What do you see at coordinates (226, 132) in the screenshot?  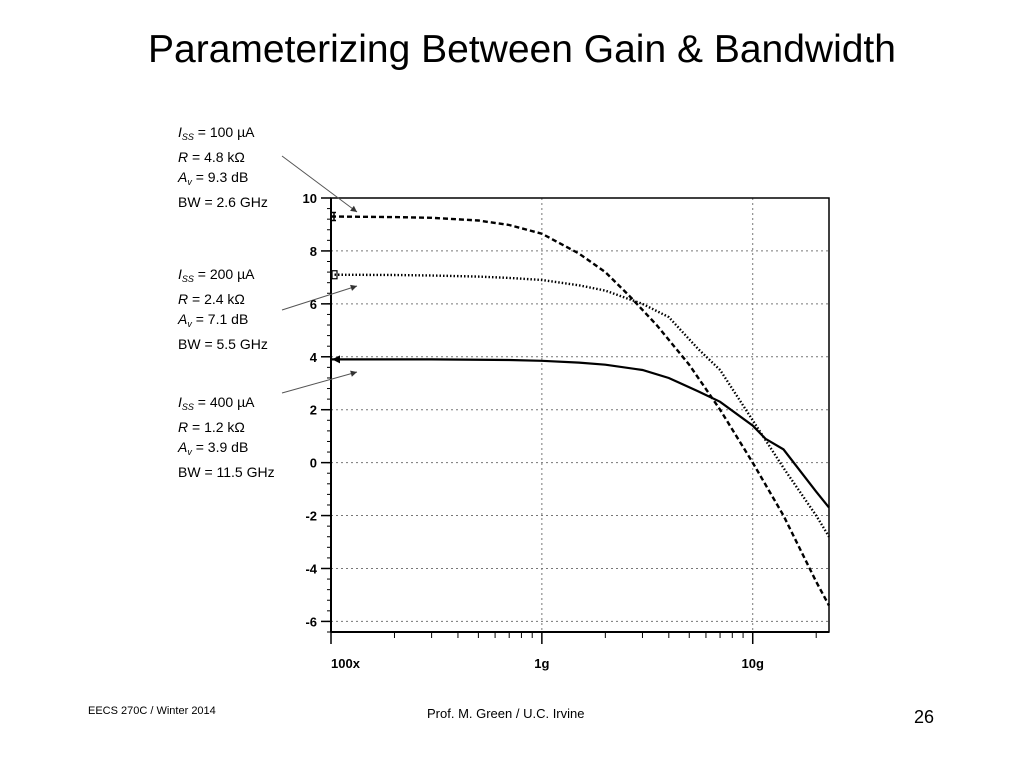 I see `iss-value: = 100 µA` at bounding box center [226, 132].